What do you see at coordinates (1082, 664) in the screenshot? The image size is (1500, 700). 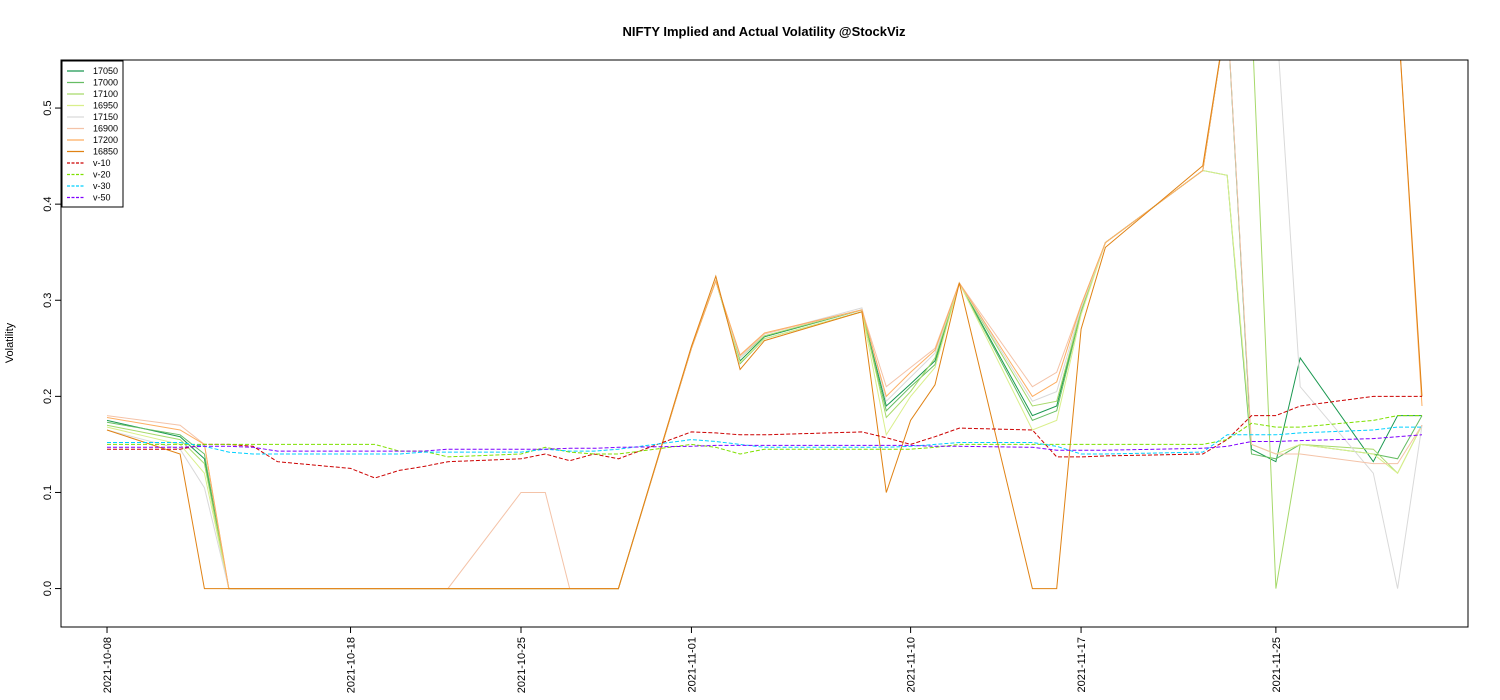 I see `x-tick-label: 2021-11-17` at bounding box center [1082, 664].